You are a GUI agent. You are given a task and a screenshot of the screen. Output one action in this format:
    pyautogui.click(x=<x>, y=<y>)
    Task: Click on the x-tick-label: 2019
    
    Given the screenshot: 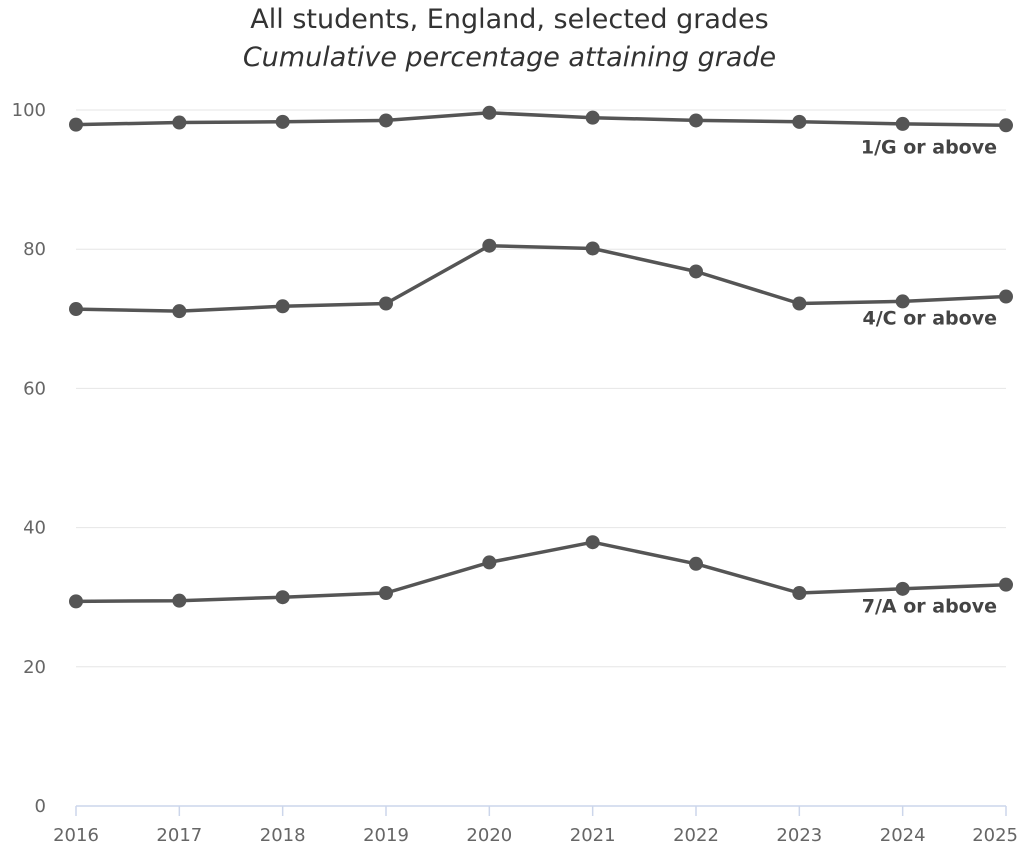 What is the action you would take?
    pyautogui.click(x=386, y=835)
    